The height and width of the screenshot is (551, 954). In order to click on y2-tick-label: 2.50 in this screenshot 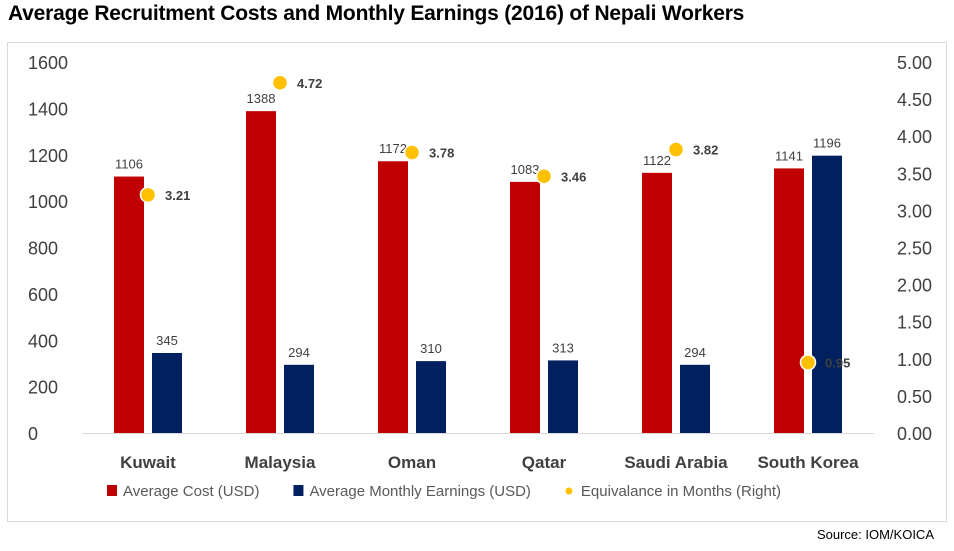, I will do `click(914, 249)`.